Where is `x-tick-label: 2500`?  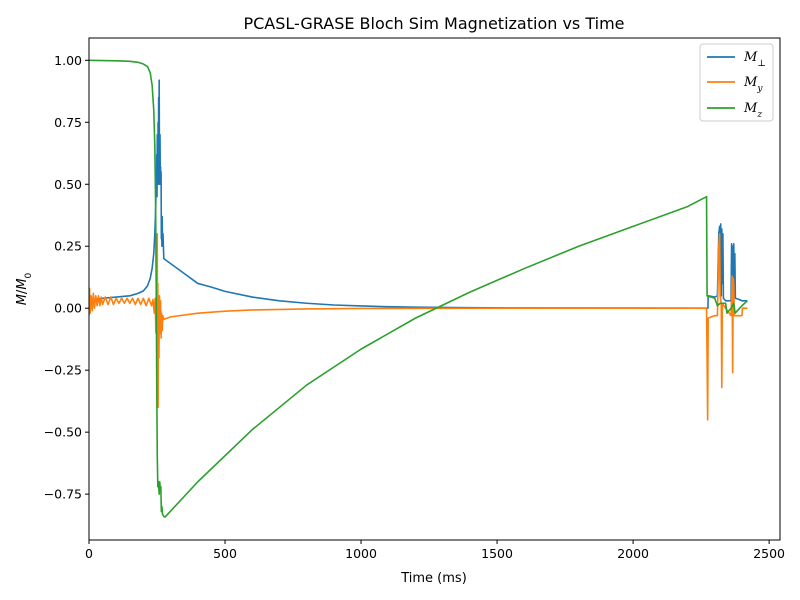
x-tick-label: 2500 is located at coordinates (769, 553).